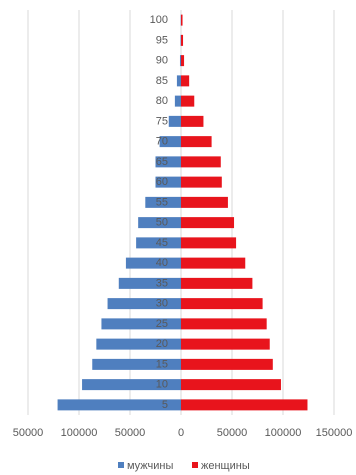  I want to click on category-label: 10, so click(162, 385).